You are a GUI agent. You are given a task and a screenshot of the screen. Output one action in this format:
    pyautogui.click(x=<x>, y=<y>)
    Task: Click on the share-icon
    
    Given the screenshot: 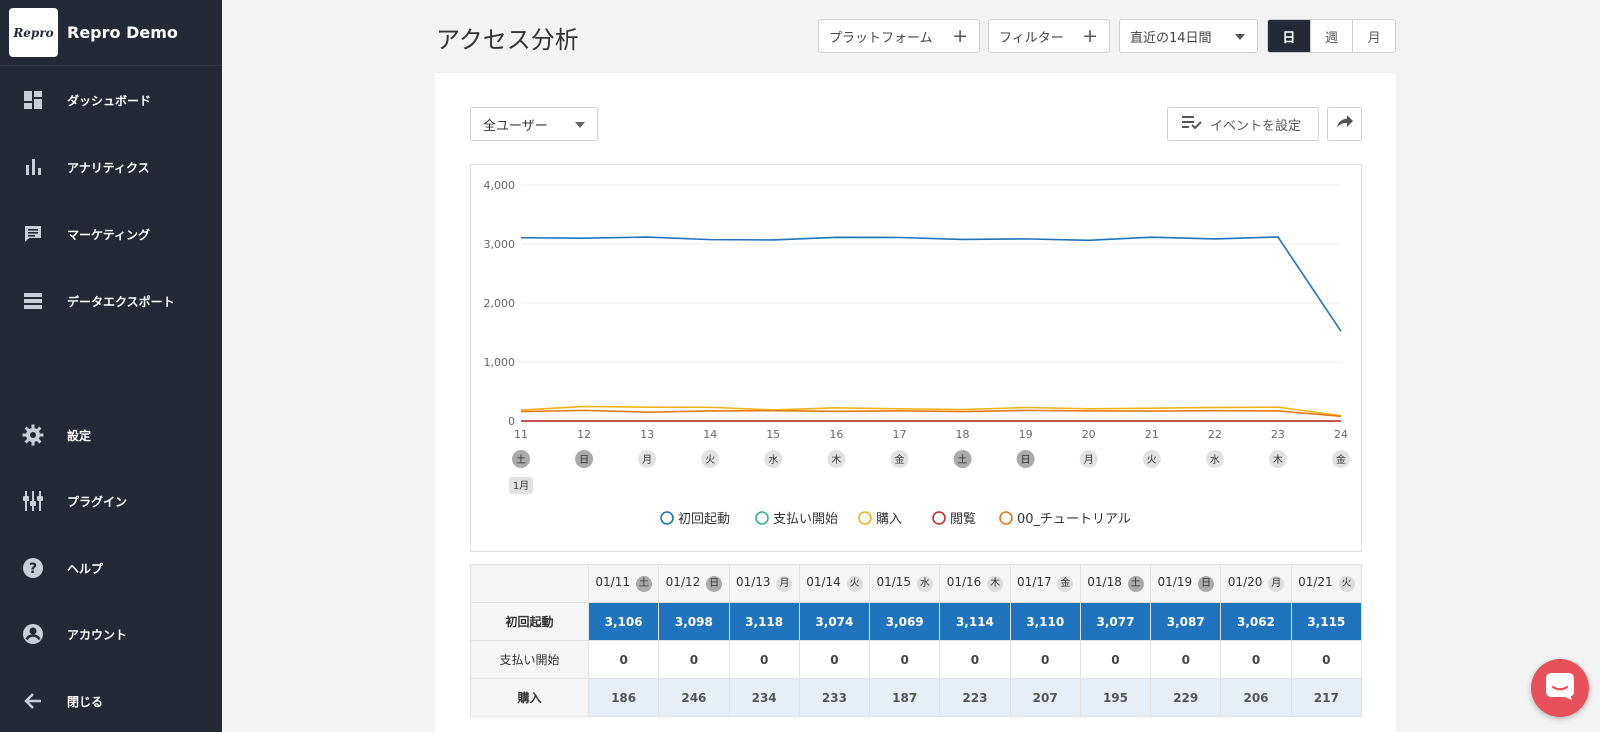 What is the action you would take?
    pyautogui.click(x=1345, y=124)
    